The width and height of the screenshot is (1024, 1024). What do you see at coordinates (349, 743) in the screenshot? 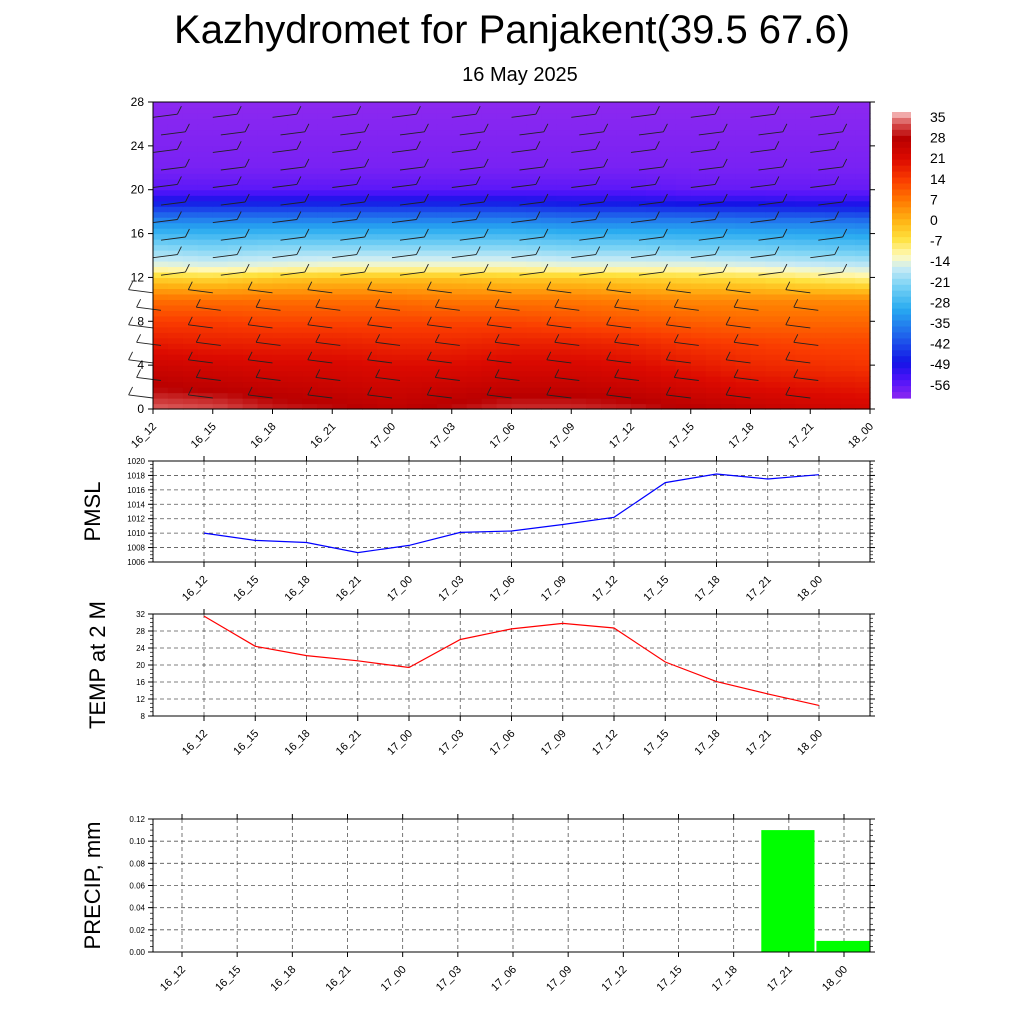
I see `x-tick-label: 16_21` at bounding box center [349, 743].